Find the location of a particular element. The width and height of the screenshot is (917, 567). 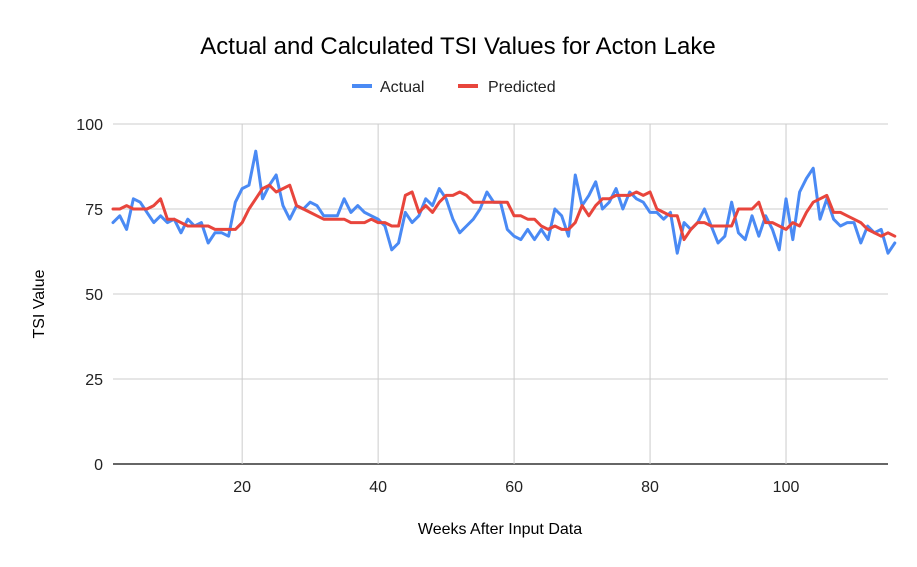

y-tick-label: 50 is located at coordinates (94, 295).